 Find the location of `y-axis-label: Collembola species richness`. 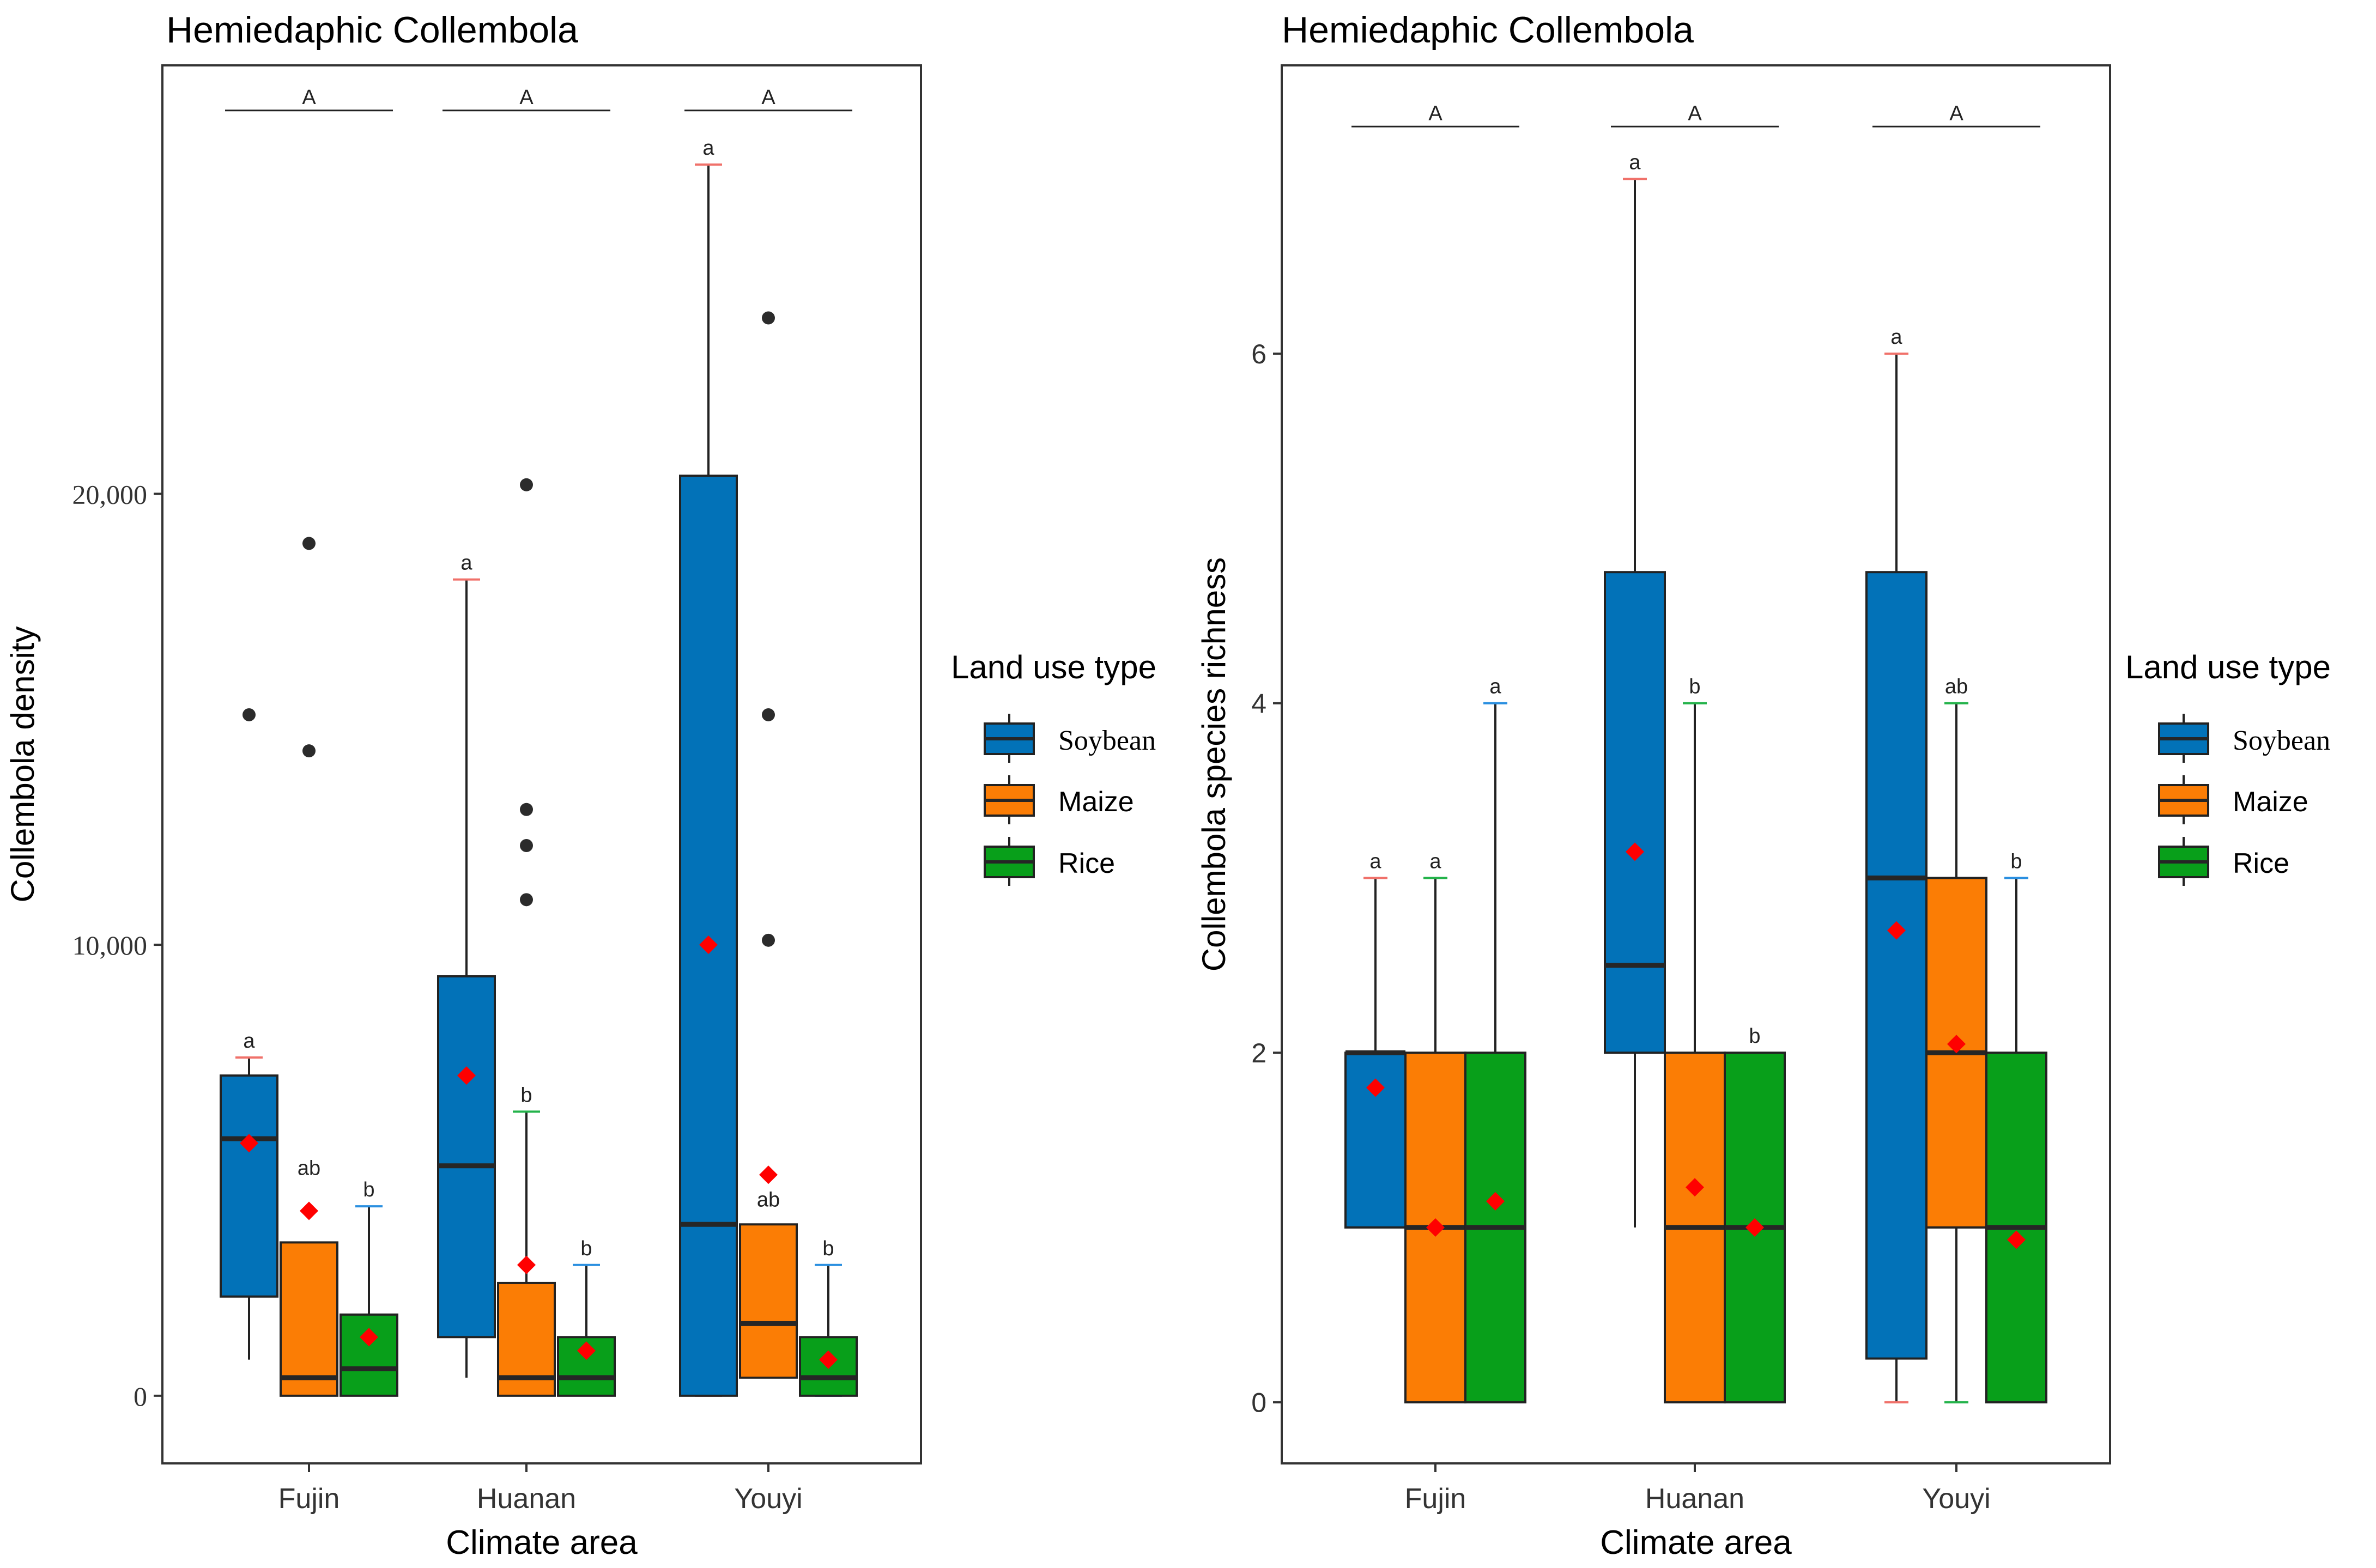

y-axis-label: Collembola species richness is located at coordinates (1214, 764).